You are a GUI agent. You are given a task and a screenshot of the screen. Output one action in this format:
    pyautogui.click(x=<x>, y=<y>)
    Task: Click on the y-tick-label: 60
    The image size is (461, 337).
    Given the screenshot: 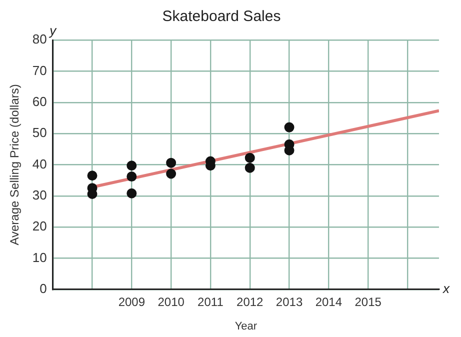 What is the action you would take?
    pyautogui.click(x=39, y=101)
    